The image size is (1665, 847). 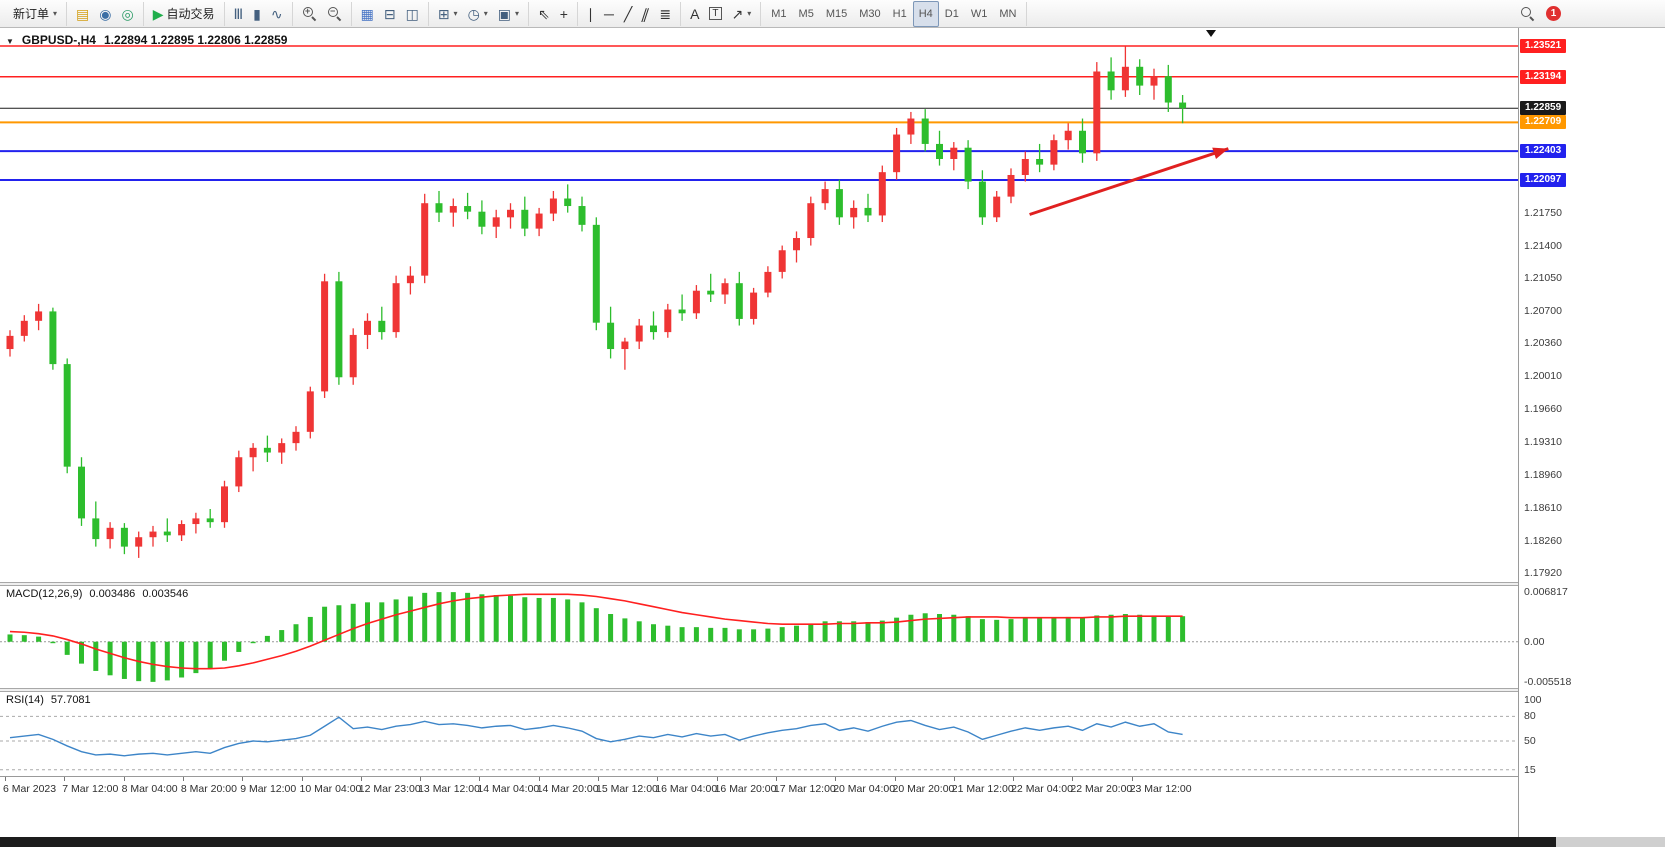 I want to click on rsi-scale-label: 100, so click(x=1533, y=700).